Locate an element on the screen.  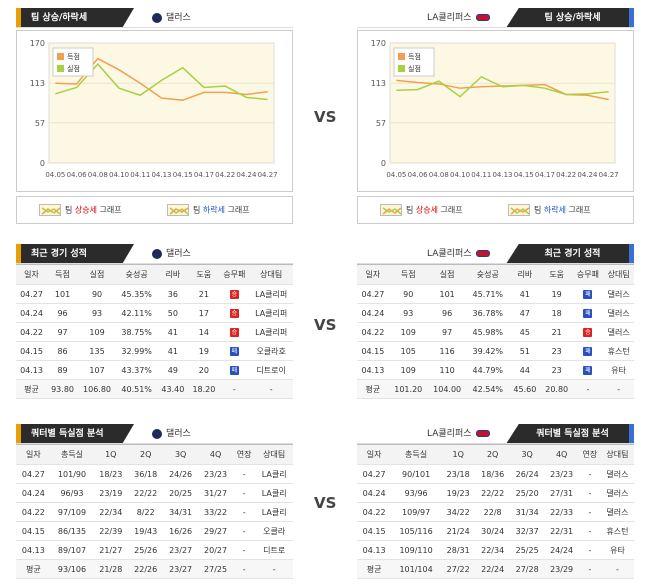
table-cell: 109/110 is located at coordinates (416, 550).